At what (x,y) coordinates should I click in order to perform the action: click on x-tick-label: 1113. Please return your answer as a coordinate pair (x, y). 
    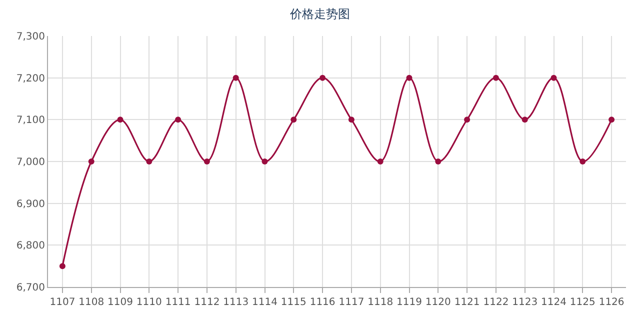
    Looking at the image, I should click on (236, 302).